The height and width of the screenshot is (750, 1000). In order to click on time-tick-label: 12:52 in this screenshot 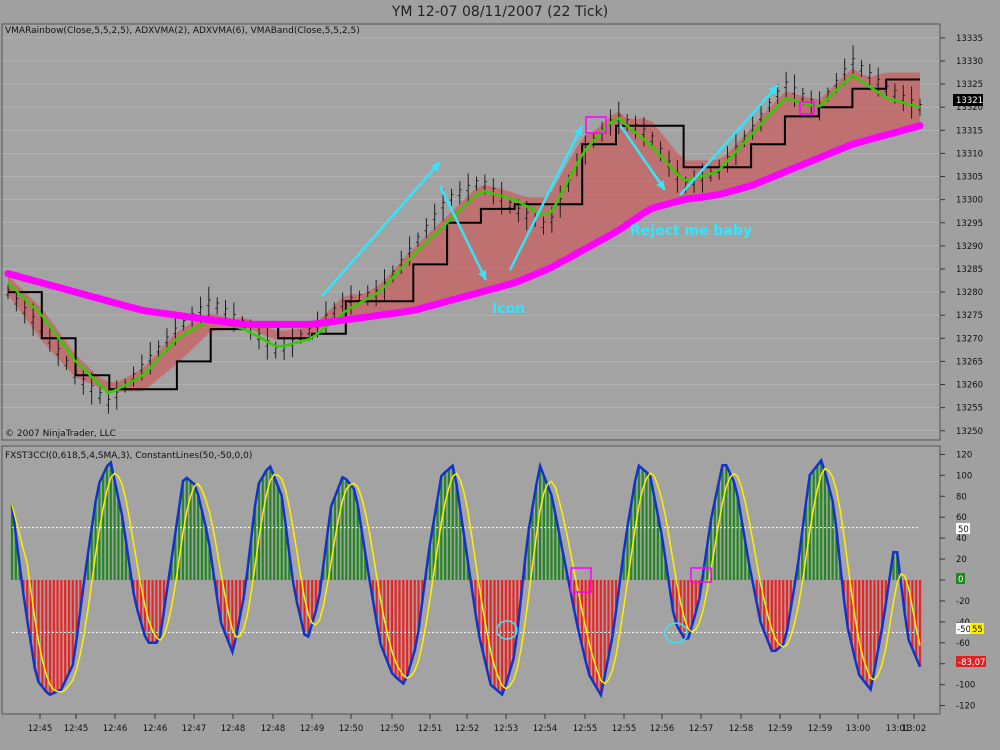, I will do `click(467, 729)`.